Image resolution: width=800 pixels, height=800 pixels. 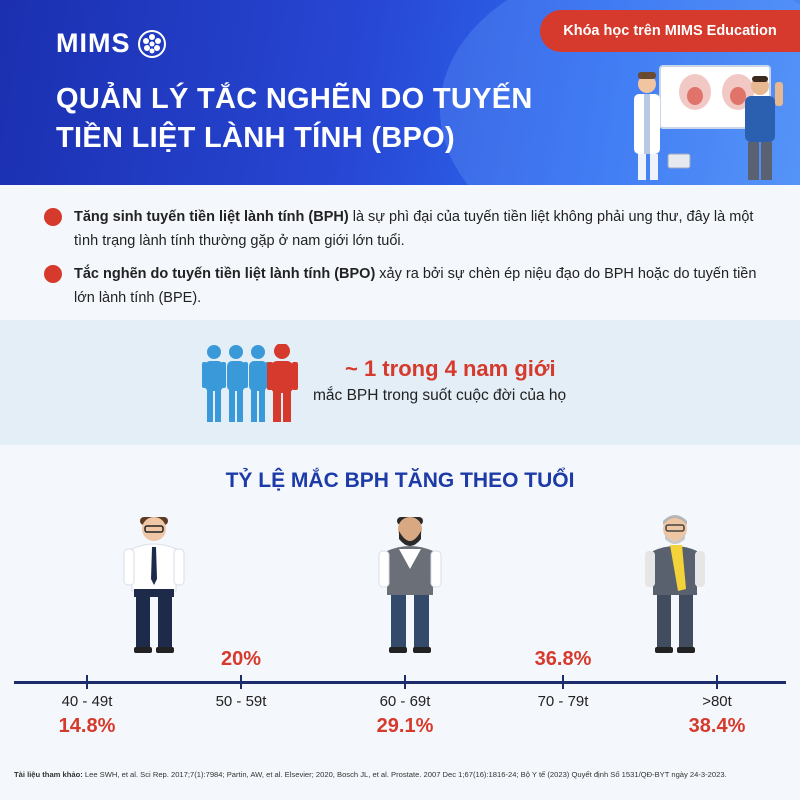 I want to click on course-badge: Khóa học trên MIMS Education, so click(x=670, y=31).